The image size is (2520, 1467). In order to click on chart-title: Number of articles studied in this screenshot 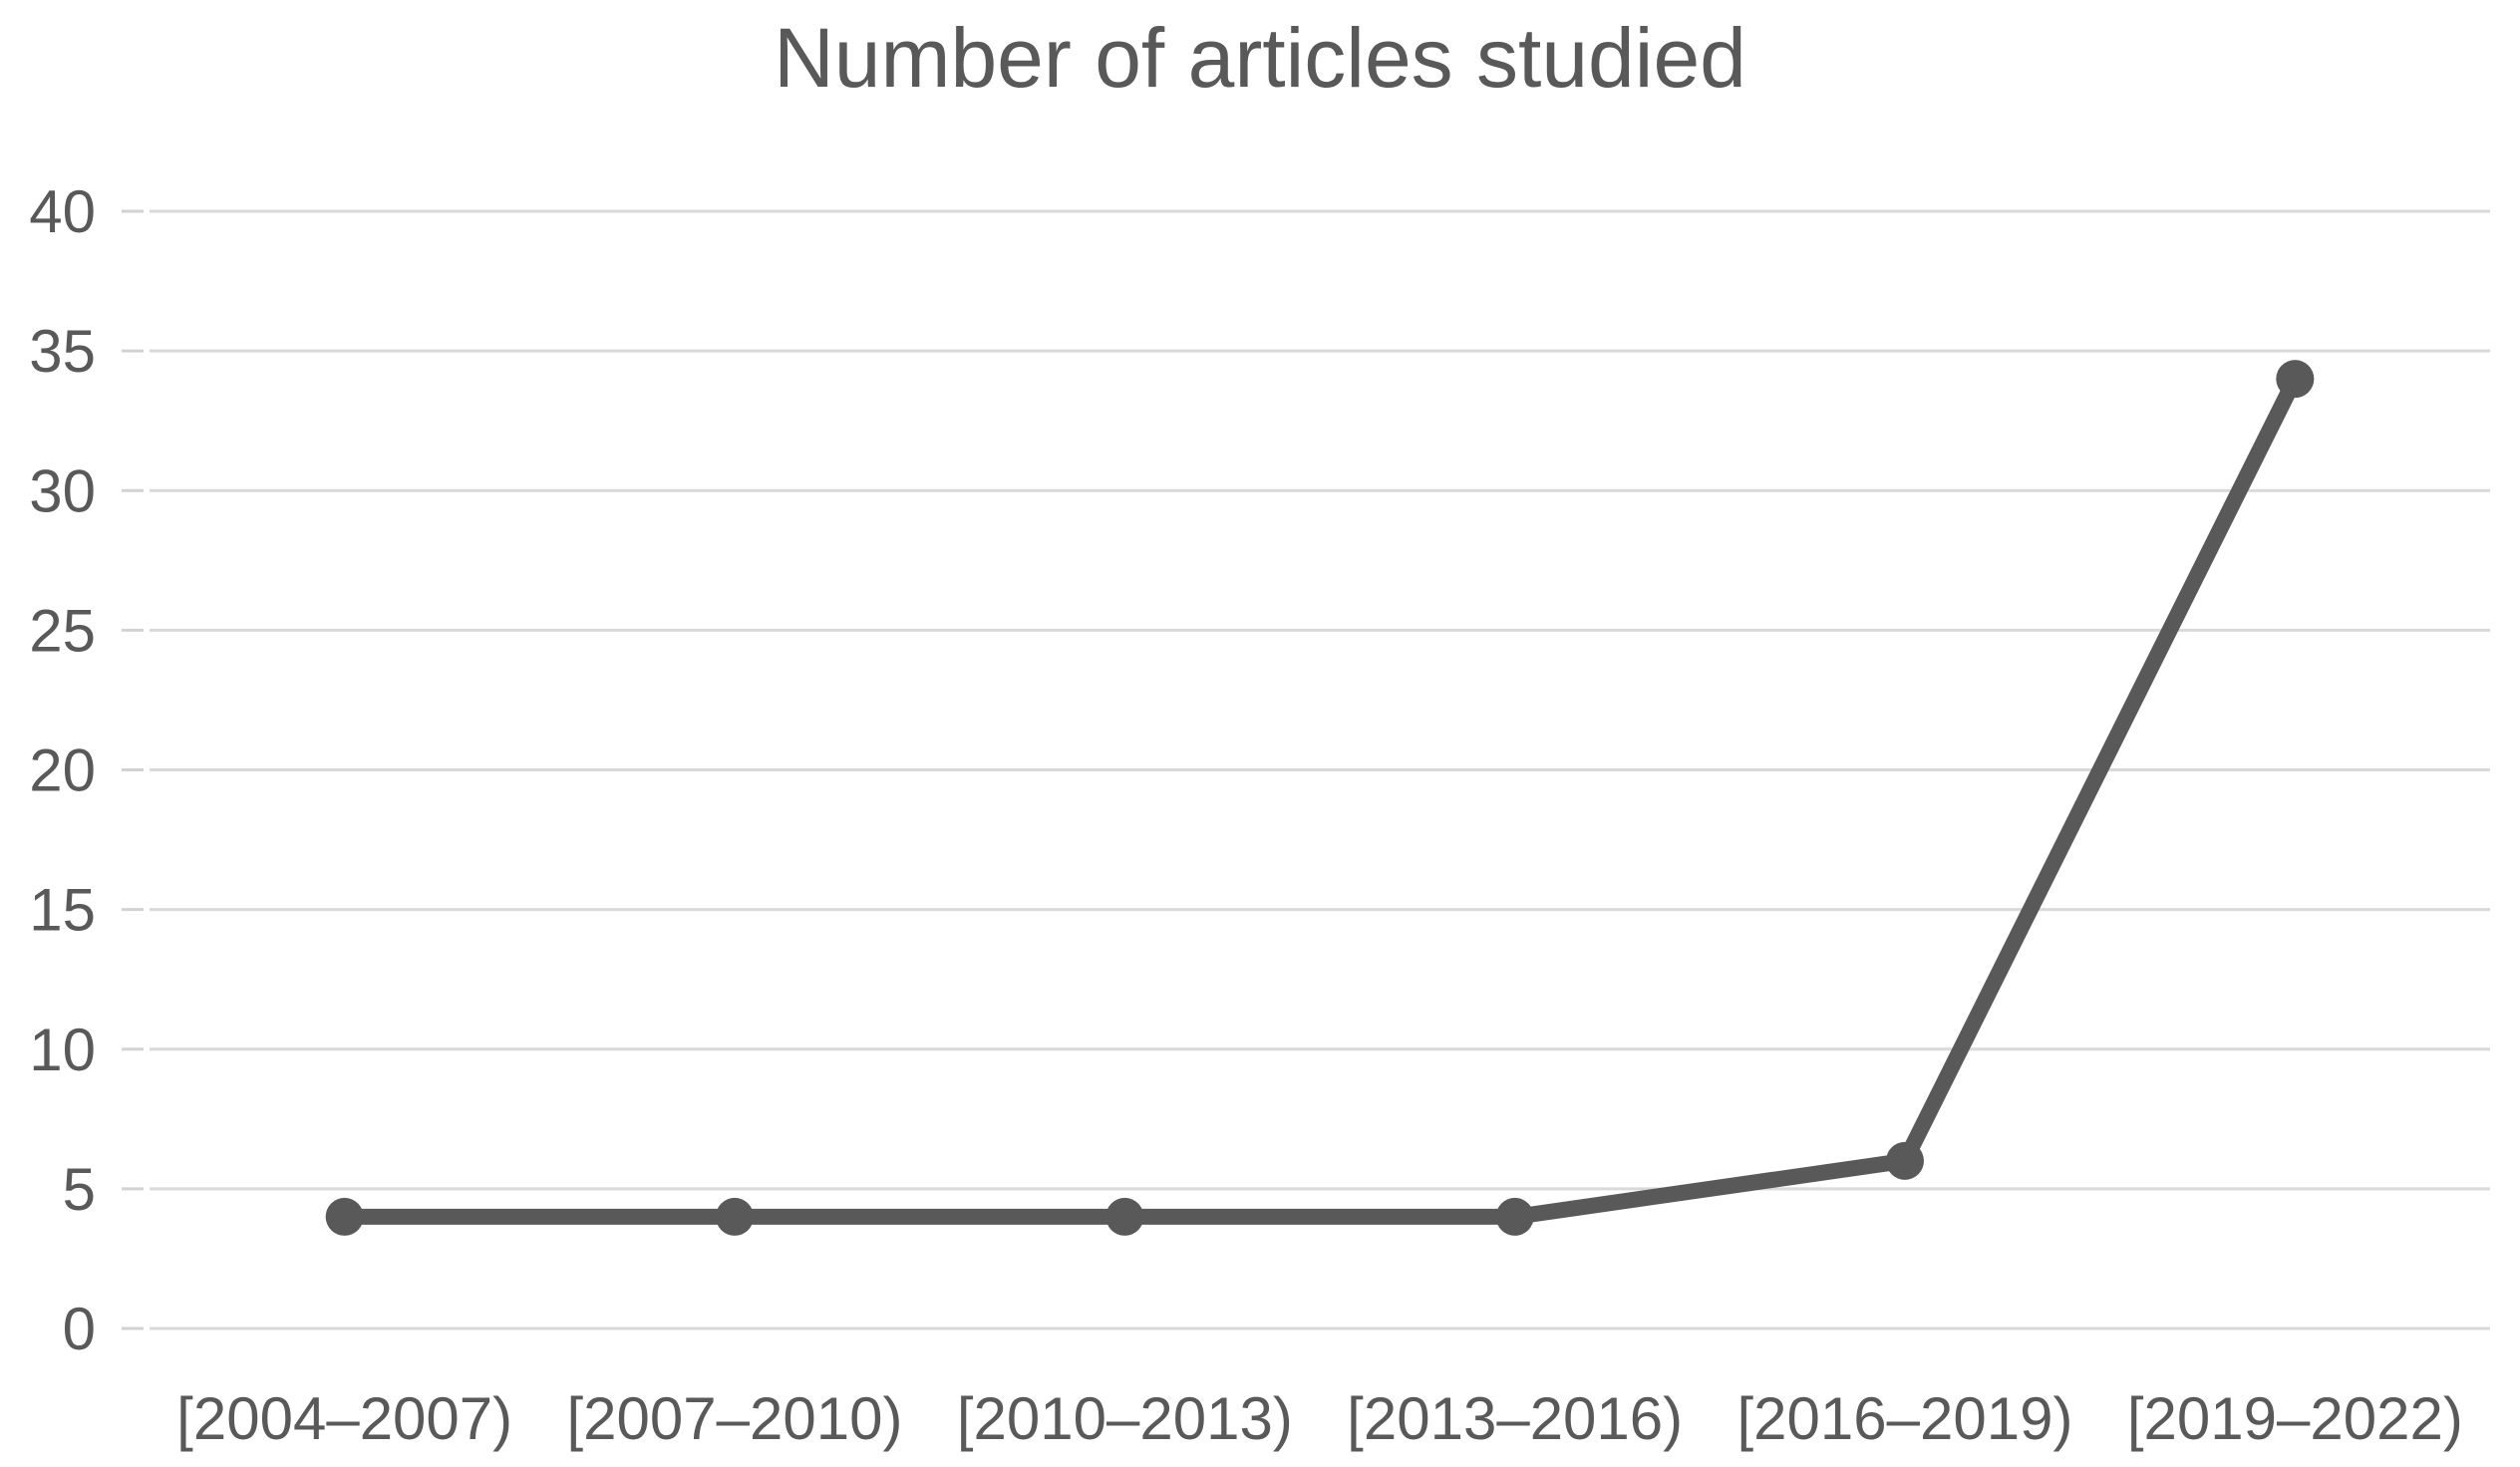, I will do `click(1260, 58)`.